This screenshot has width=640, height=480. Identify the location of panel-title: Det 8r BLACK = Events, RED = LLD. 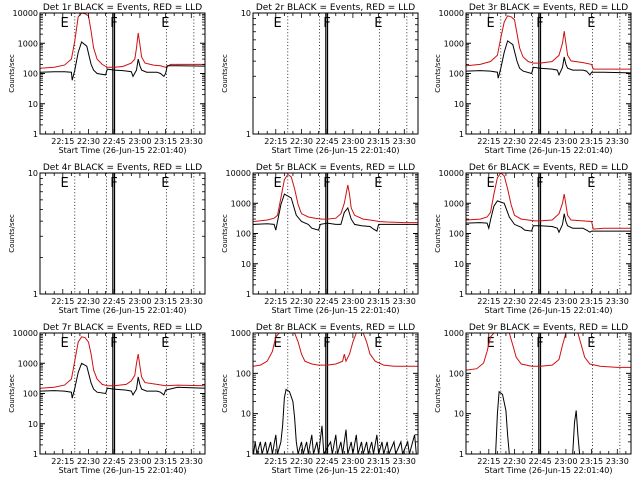
(335, 328).